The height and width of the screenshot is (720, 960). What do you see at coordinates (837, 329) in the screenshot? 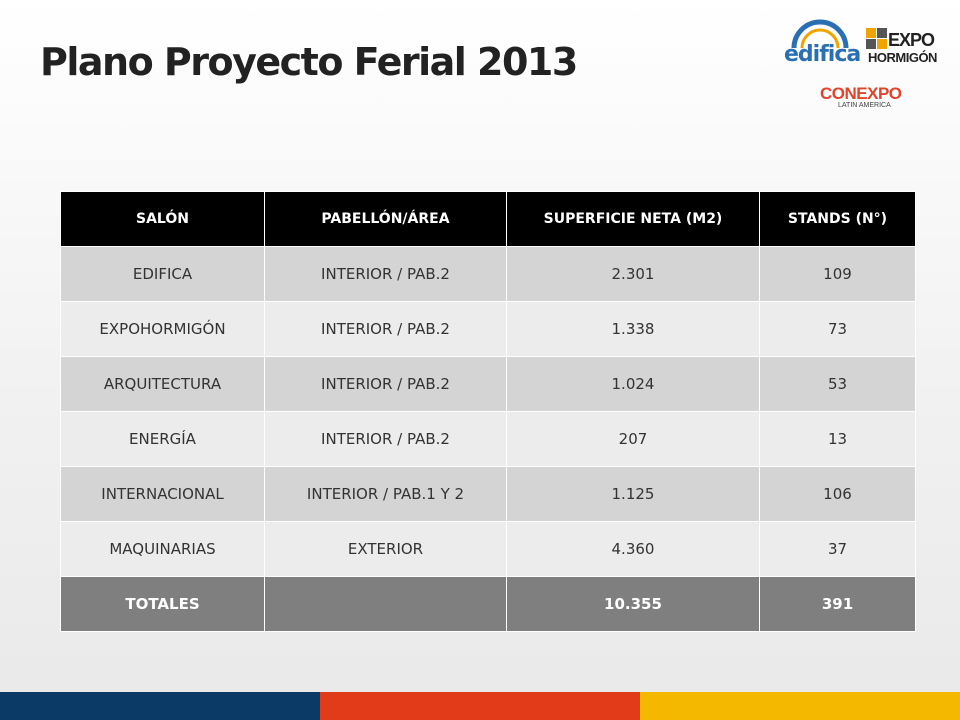
I see `cell-stands: 73` at bounding box center [837, 329].